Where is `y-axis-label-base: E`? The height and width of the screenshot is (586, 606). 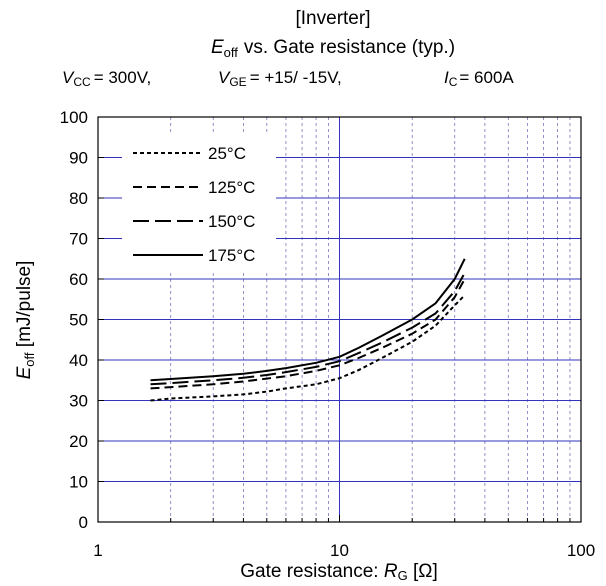 y-axis-label-base: E is located at coordinates (24, 372).